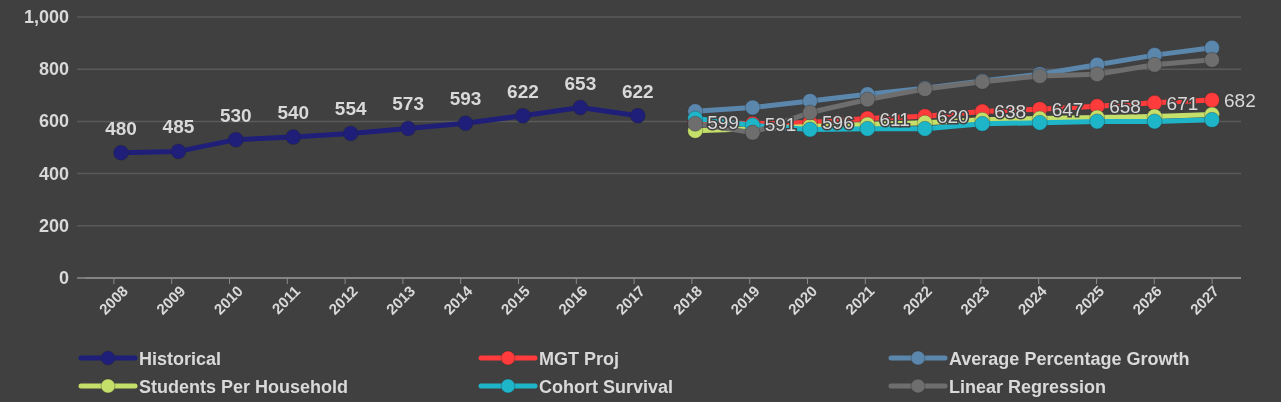 This screenshot has height=402, width=1281. Describe the element at coordinates (408, 104) in the screenshot. I see `data-label: 573` at that location.